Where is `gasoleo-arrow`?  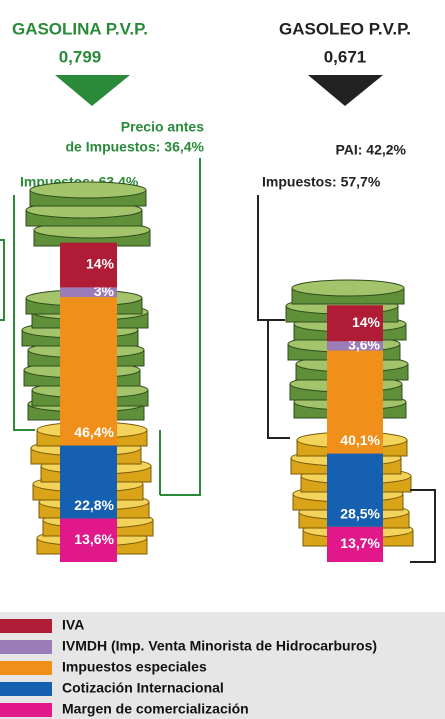
gasoleo-arrow is located at coordinates (345, 90).